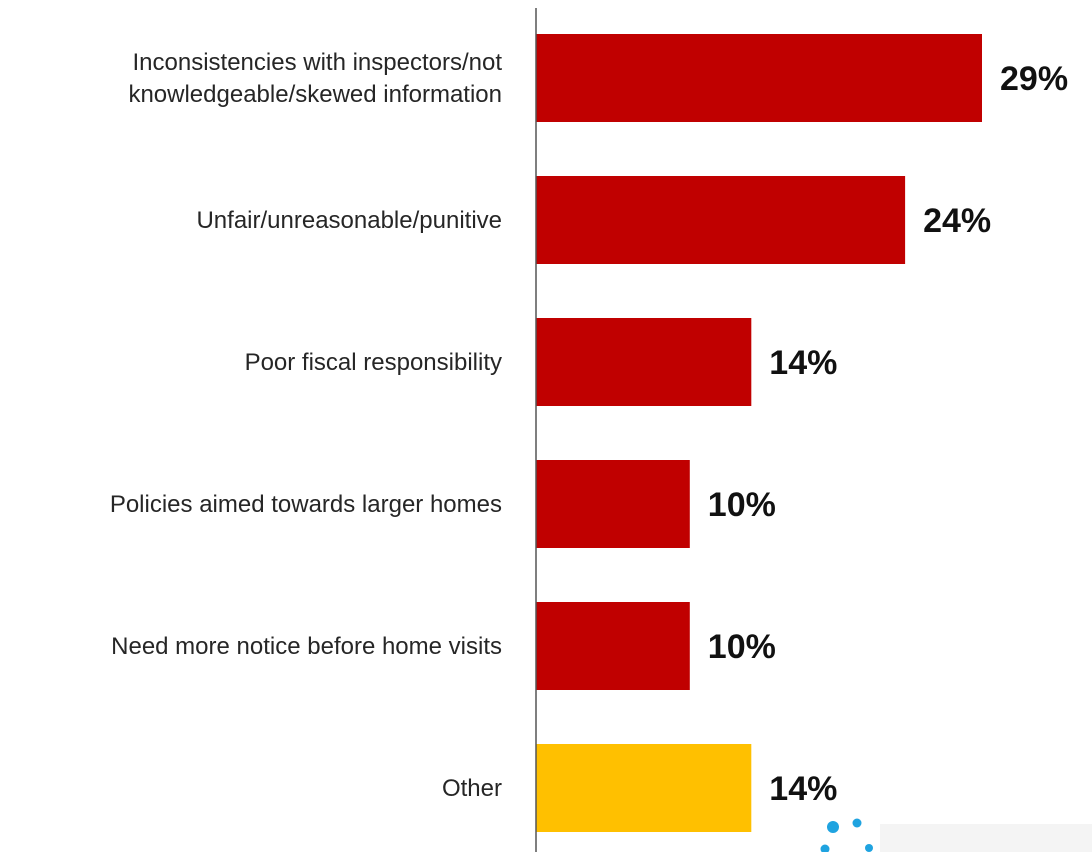 This screenshot has width=1092, height=852. Describe the element at coordinates (742, 505) in the screenshot. I see `value-label-4: 10%` at that location.